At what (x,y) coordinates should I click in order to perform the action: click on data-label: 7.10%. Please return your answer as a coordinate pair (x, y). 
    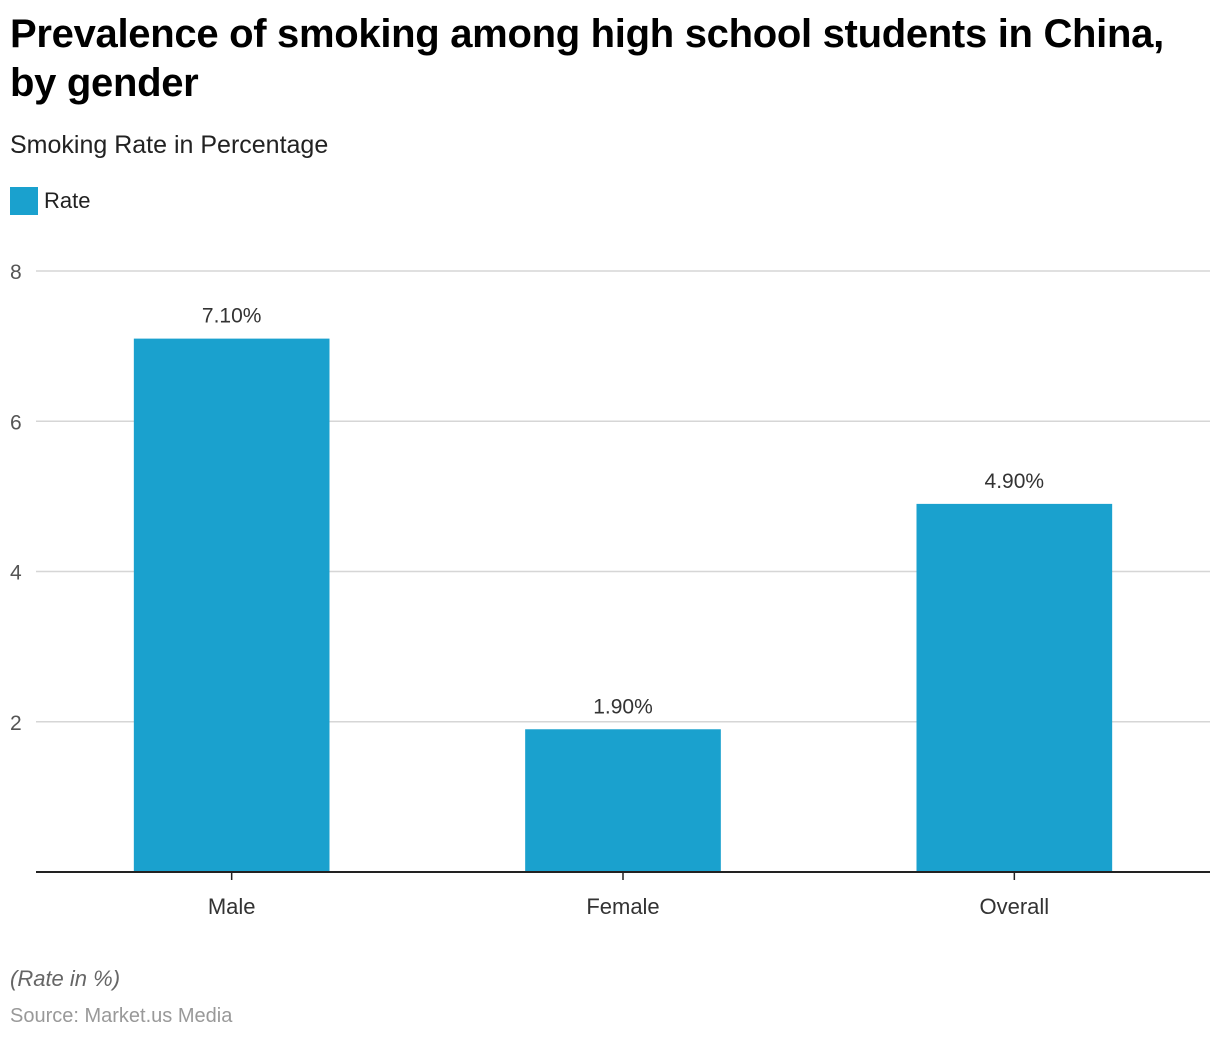
    Looking at the image, I should click on (232, 316).